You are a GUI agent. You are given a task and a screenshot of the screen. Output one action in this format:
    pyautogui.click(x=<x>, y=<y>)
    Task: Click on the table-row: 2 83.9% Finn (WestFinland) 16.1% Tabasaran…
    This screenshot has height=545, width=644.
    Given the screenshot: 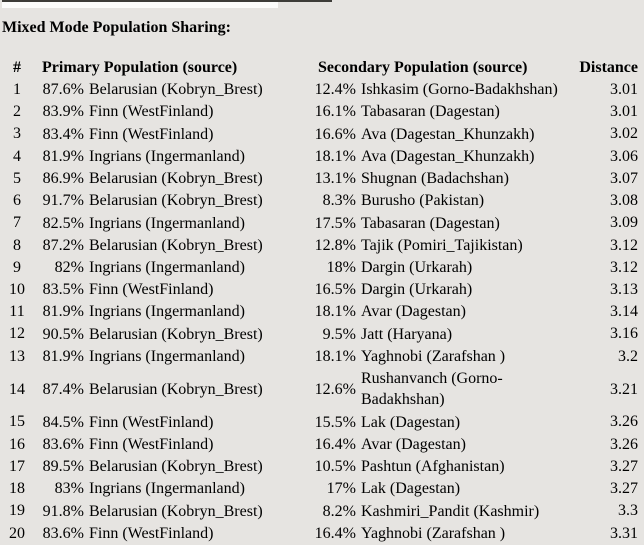 What is the action you would take?
    pyautogui.click(x=322, y=112)
    